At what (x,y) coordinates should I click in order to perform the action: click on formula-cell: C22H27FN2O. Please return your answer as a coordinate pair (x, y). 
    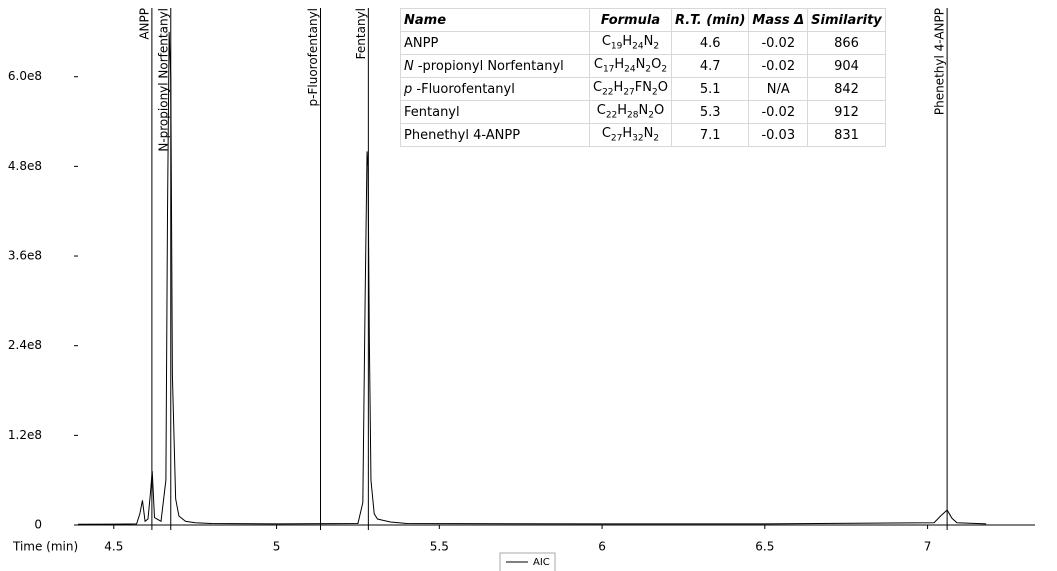
    Looking at the image, I should click on (630, 89).